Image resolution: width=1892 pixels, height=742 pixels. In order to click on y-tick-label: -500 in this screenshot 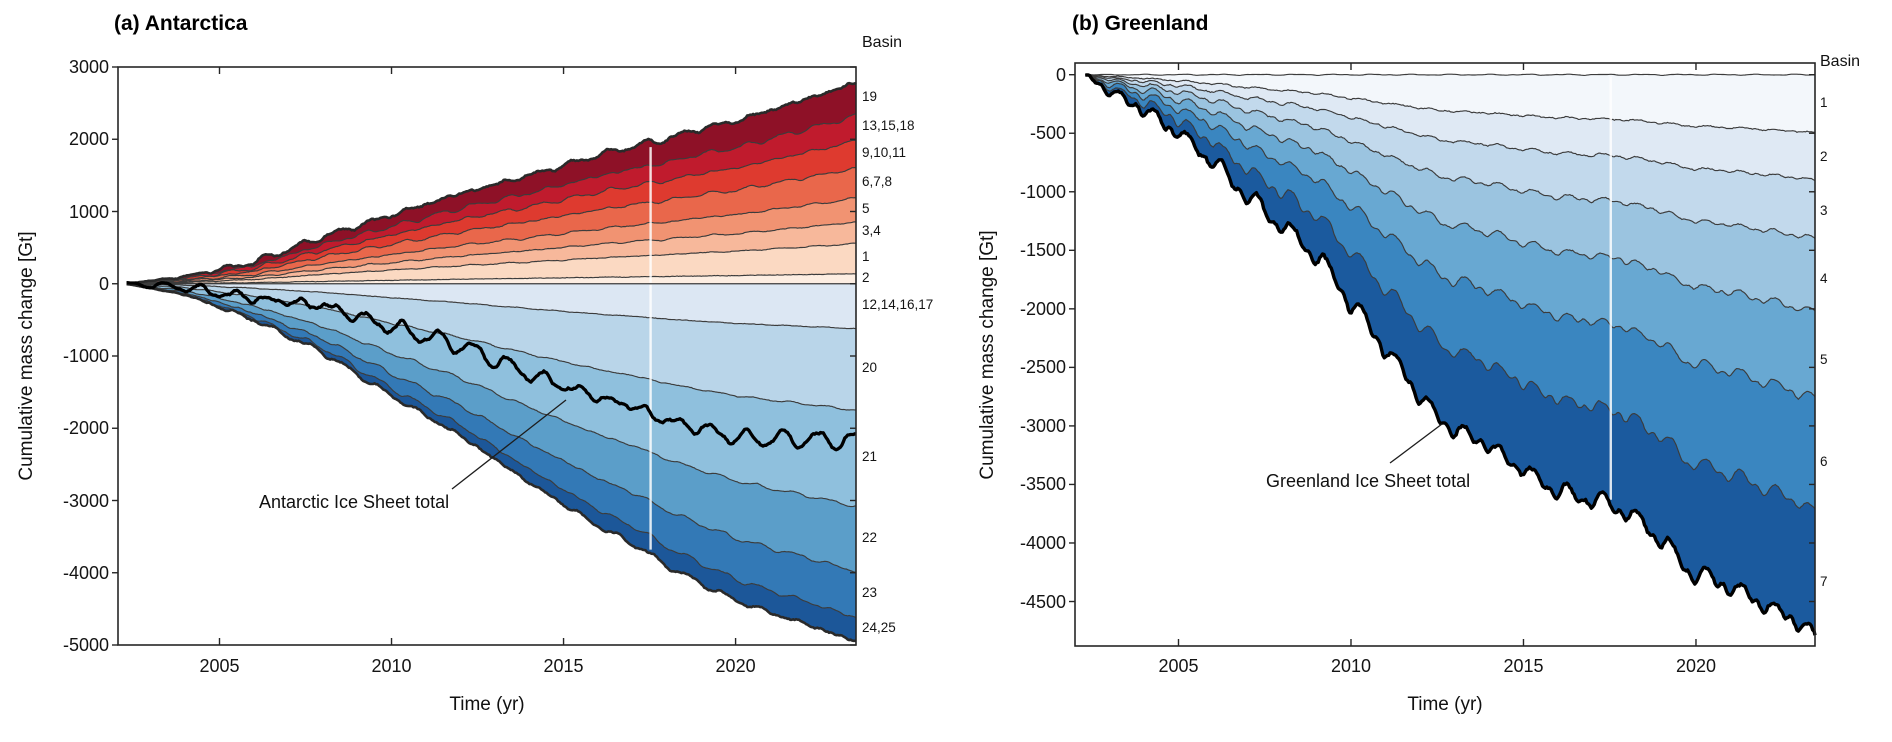, I will do `click(1047, 133)`.